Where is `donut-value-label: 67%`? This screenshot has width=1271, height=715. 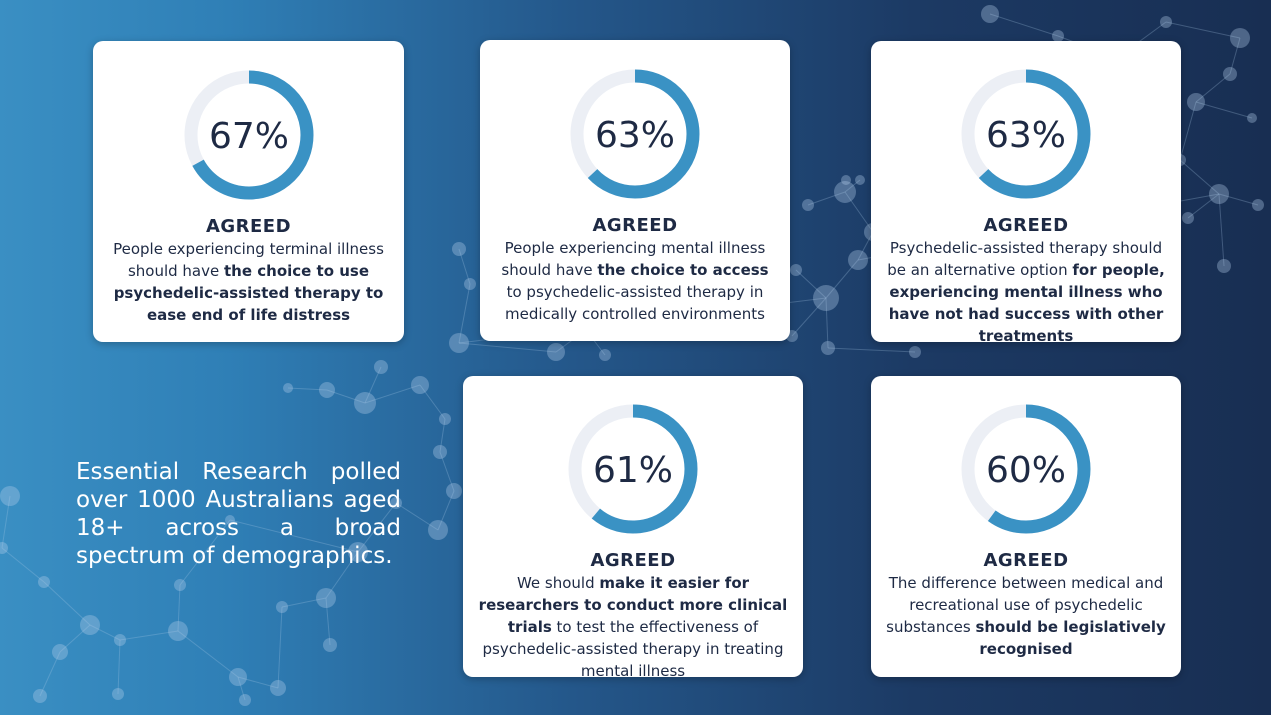
donut-value-label: 67% is located at coordinates (248, 136).